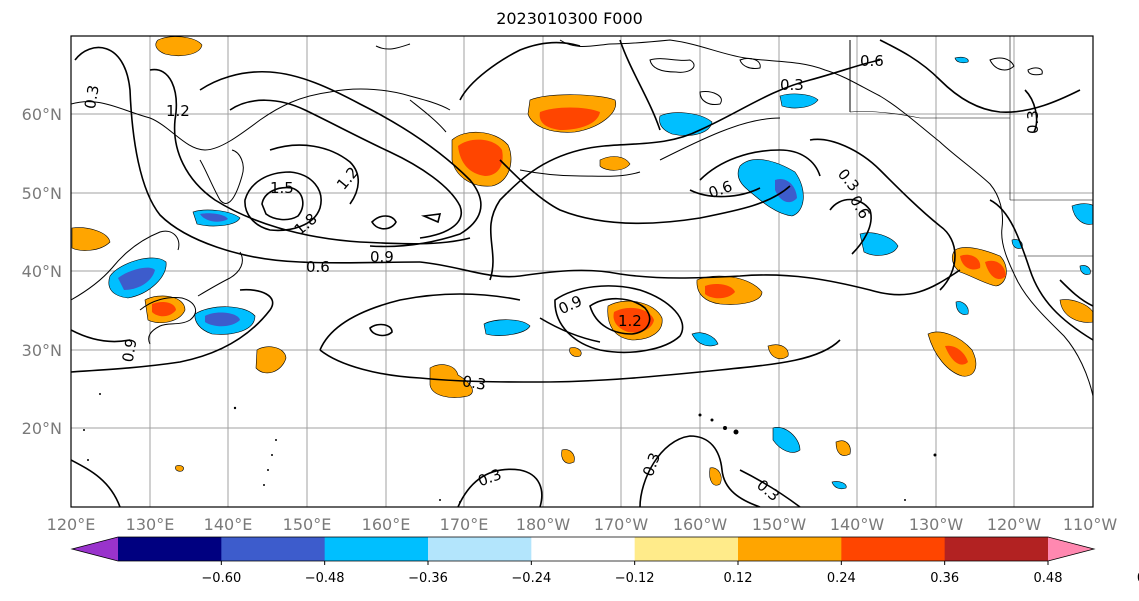 The height and width of the screenshot is (601, 1139). What do you see at coordinates (428, 578) in the screenshot?
I see `colorbar-tick-label: −0.36` at bounding box center [428, 578].